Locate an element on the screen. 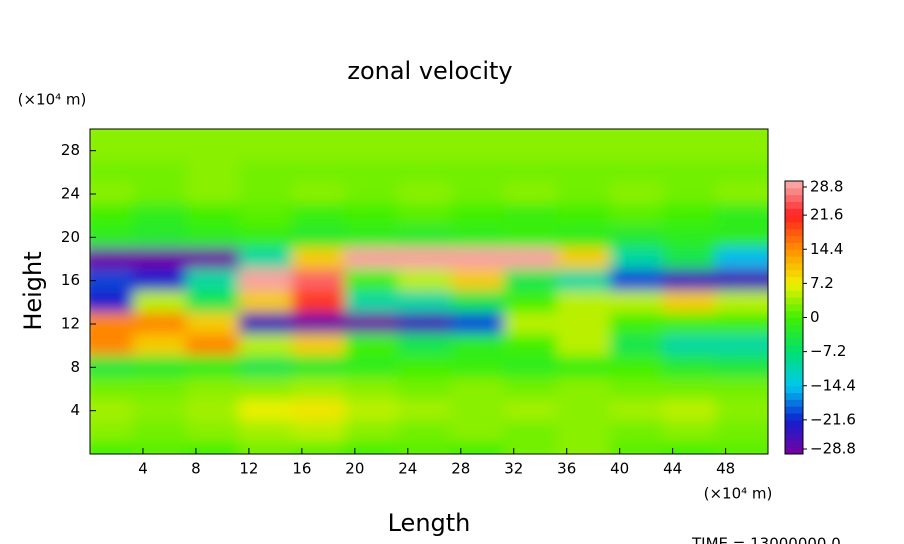 The width and height of the screenshot is (904, 544). x-tick-label: 24 is located at coordinates (407, 469).